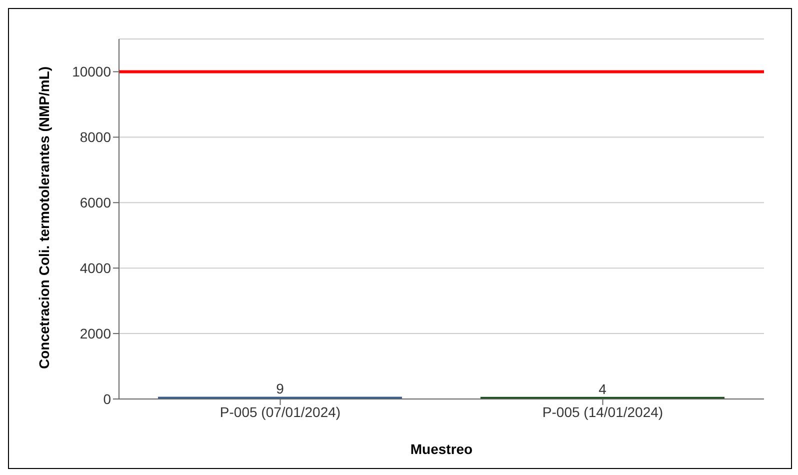  I want to click on y-tick-label: 0, so click(107, 398).